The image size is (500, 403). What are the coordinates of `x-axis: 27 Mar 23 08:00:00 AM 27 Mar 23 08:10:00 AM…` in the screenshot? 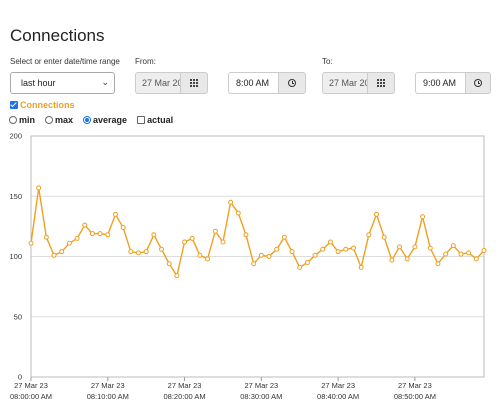 It's located at (223, 389).